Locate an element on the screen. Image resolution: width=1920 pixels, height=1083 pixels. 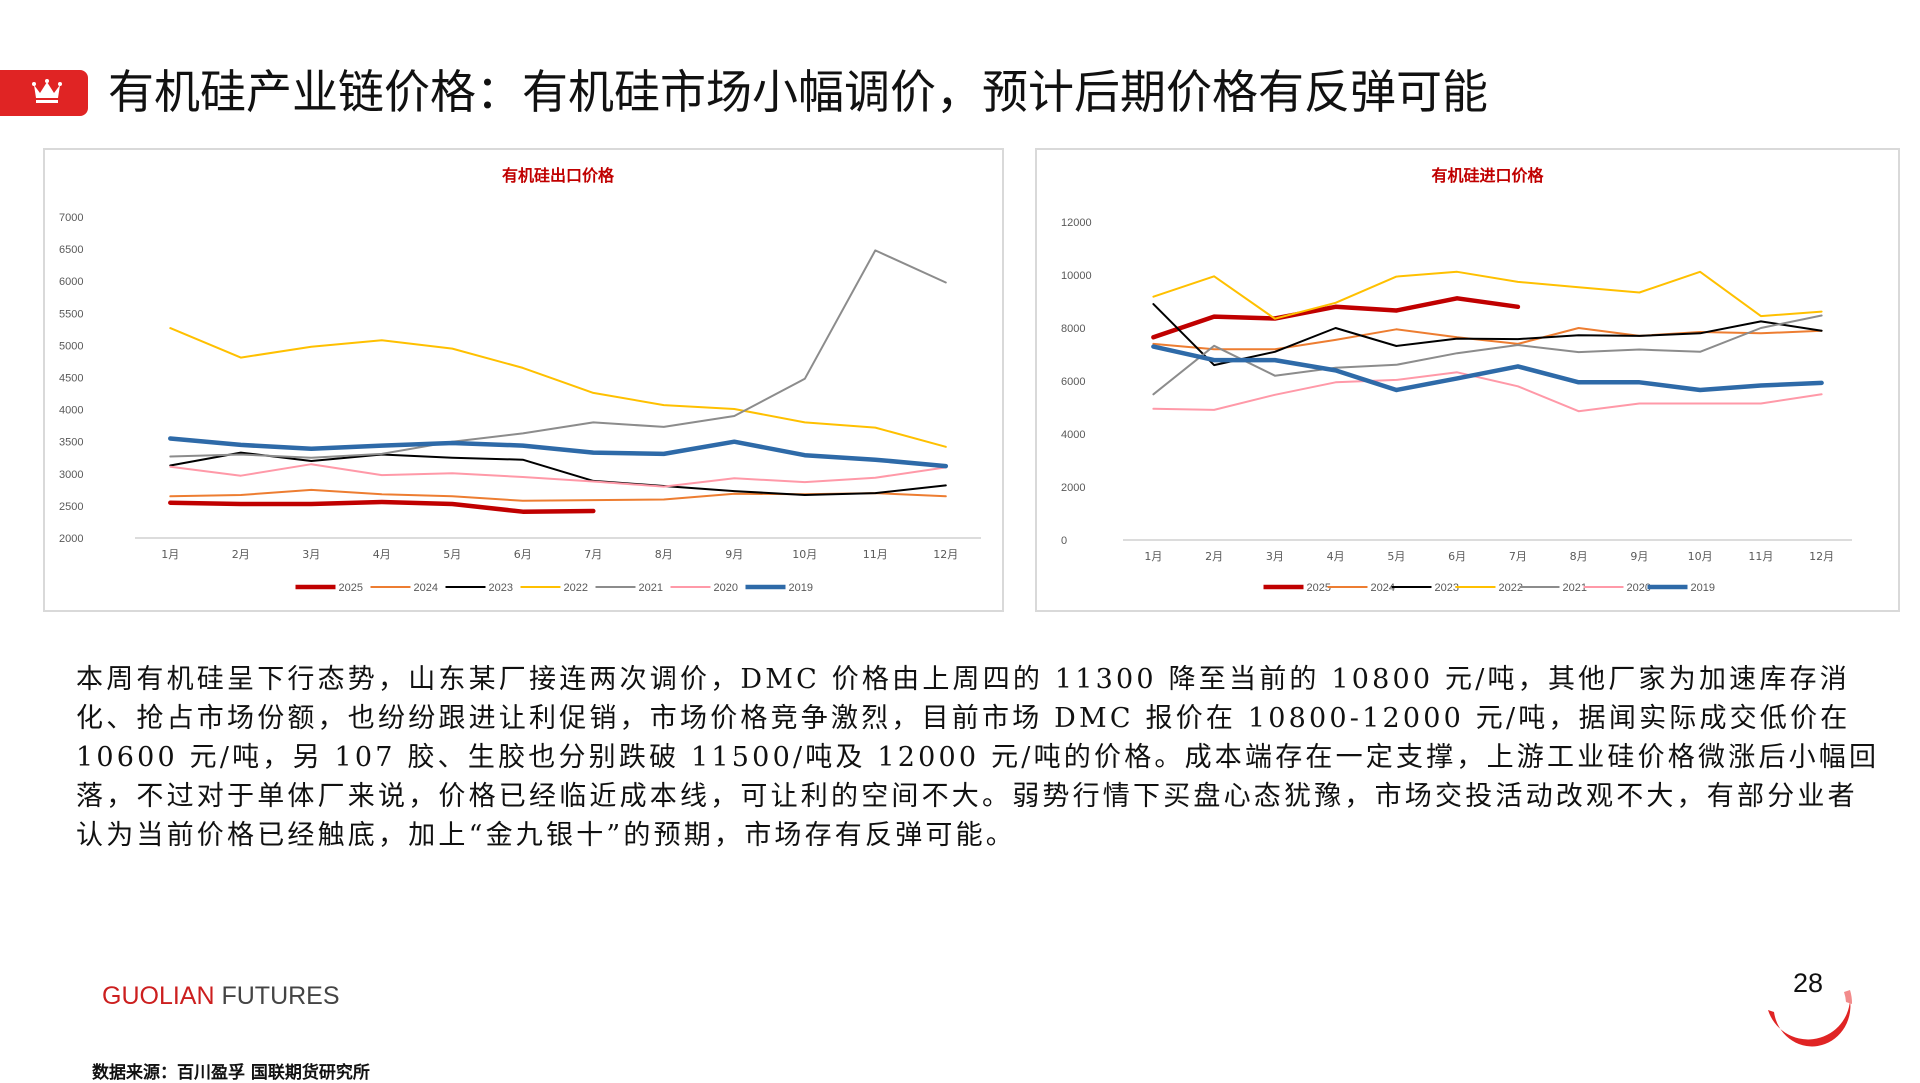
y-tick-label: 7000 is located at coordinates (71, 218).